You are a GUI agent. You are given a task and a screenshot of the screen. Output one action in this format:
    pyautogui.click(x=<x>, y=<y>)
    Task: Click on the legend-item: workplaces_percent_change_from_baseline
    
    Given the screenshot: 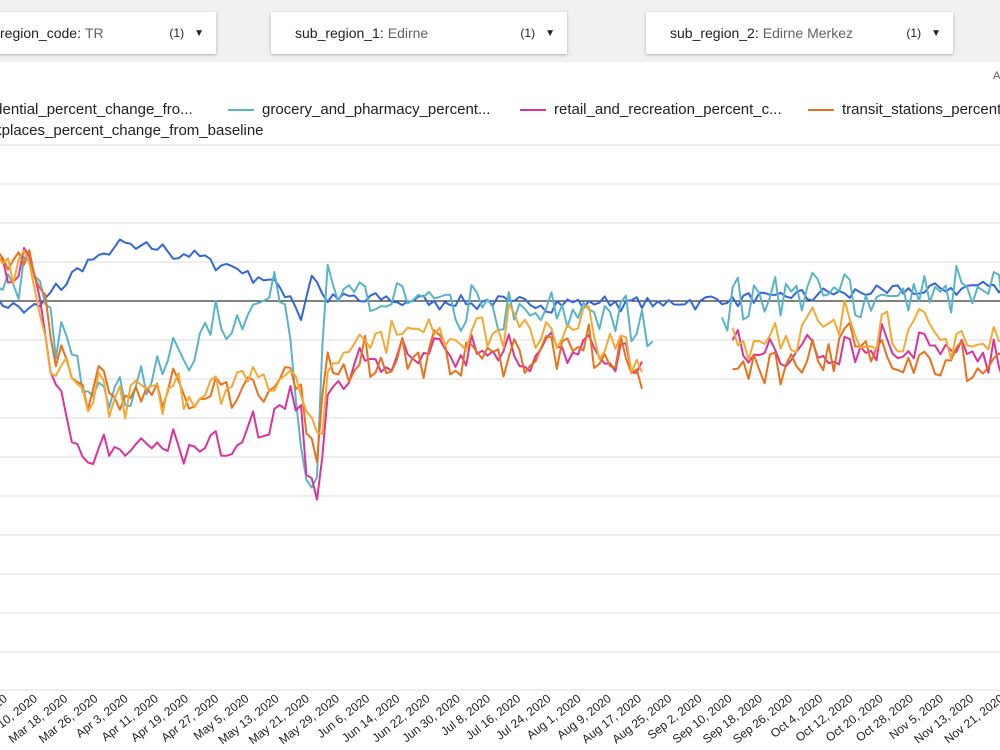 What is the action you would take?
    pyautogui.click(x=132, y=130)
    